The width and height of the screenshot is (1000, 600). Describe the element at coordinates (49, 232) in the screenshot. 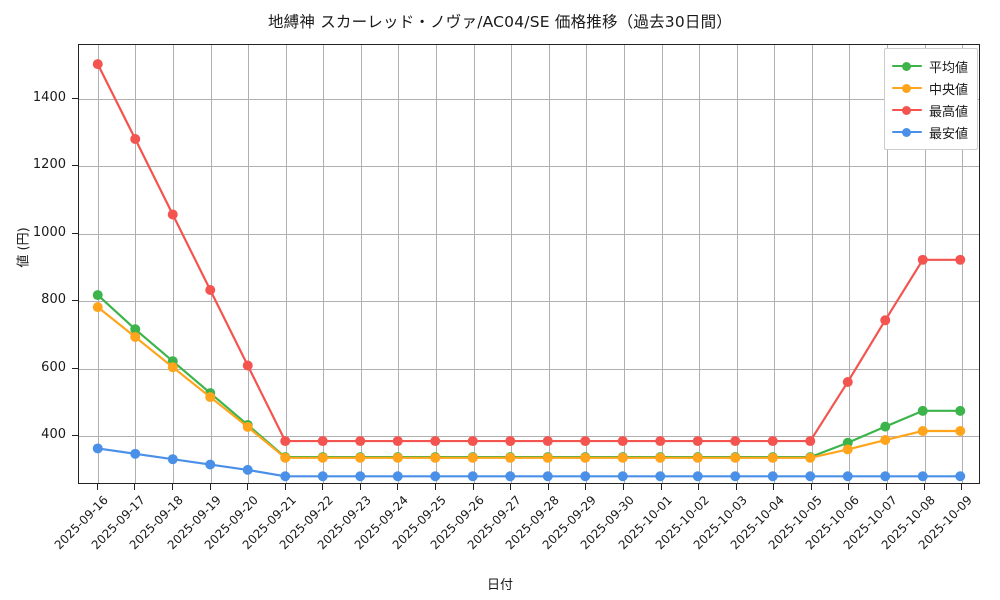

I see `y-tick-label: 1000` at that location.